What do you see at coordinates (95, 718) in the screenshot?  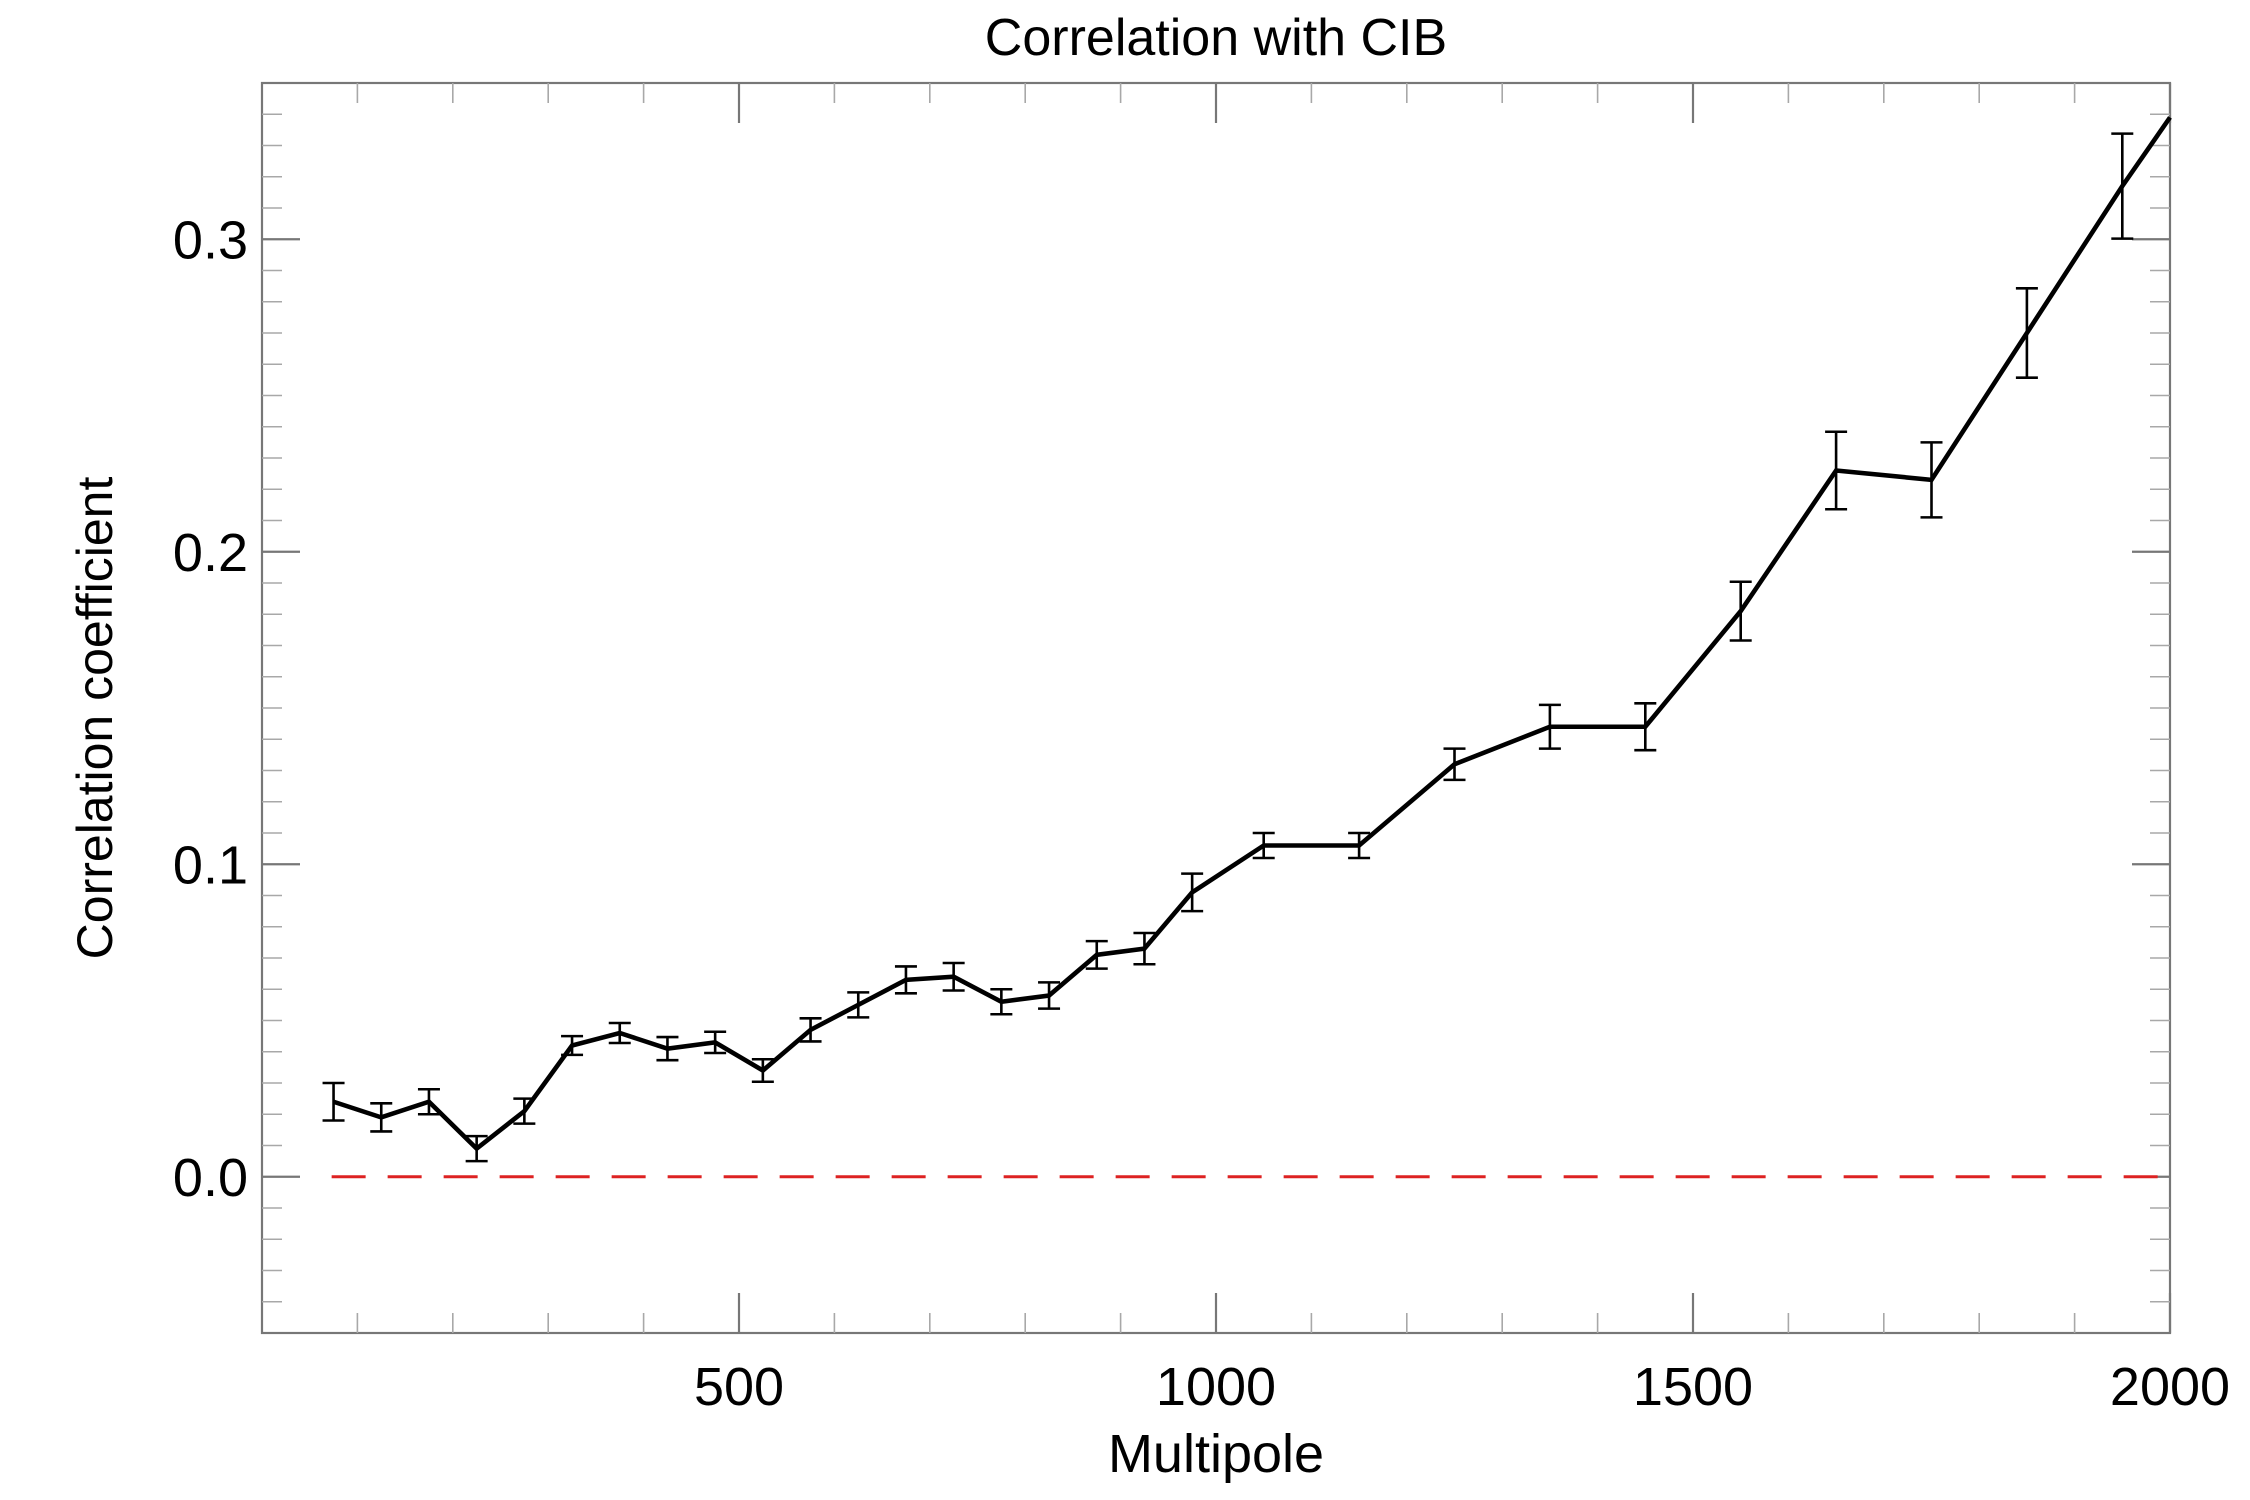 I see `y-axis-label: Correlation coefficient` at bounding box center [95, 718].